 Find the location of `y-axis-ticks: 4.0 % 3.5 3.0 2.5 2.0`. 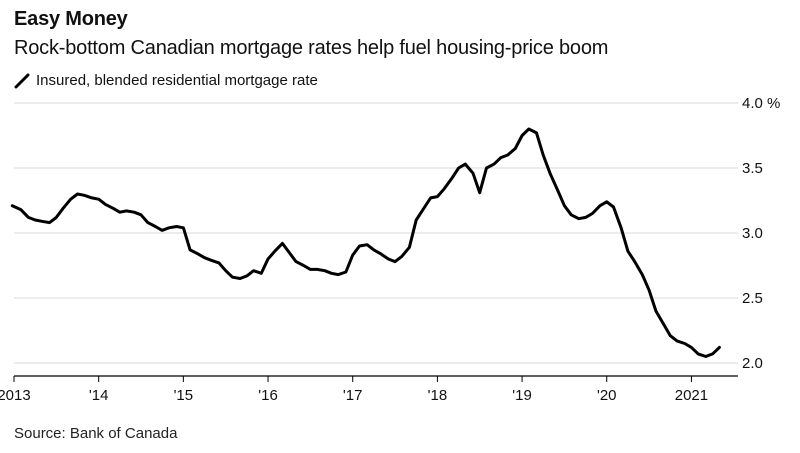

y-axis-ticks: 4.0 % 3.5 3.0 2.5 2.0 is located at coordinates (761, 233).